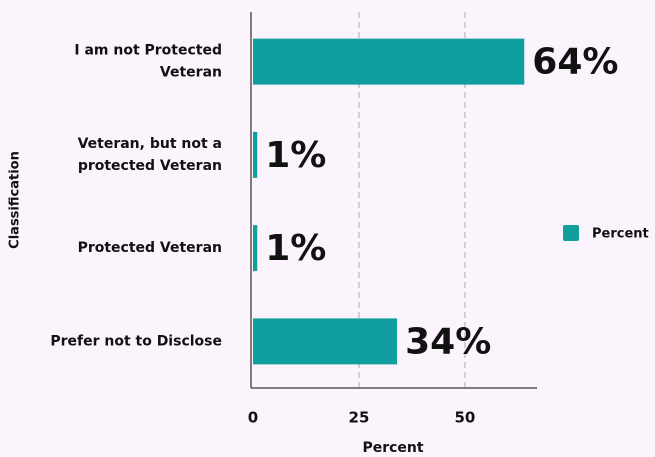 The image size is (655, 457). Describe the element at coordinates (620, 234) in the screenshot. I see `legend-label: Percent` at that location.